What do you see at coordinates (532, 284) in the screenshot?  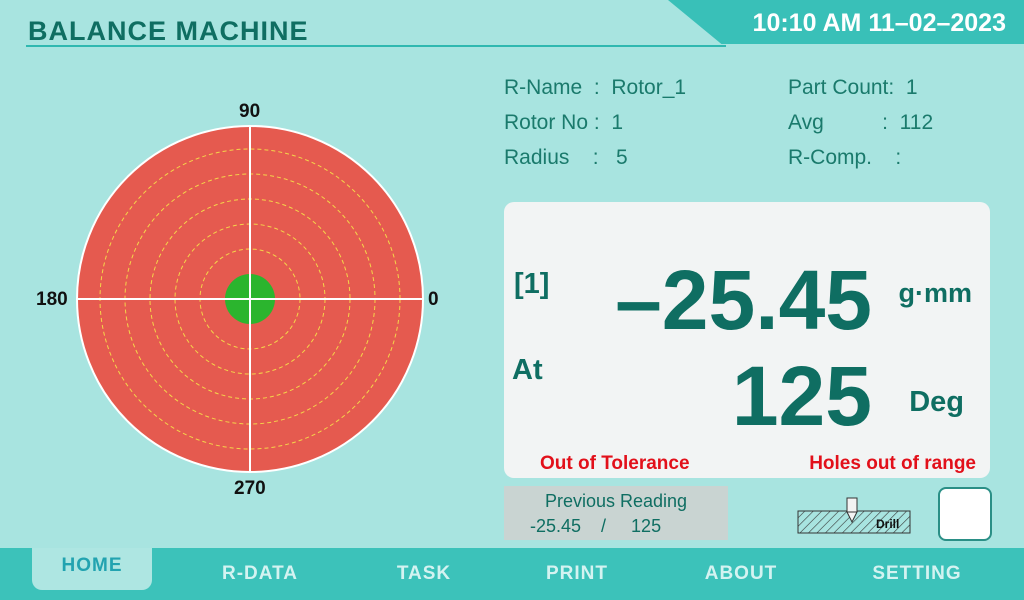 I see `reading-index: [1]` at bounding box center [532, 284].